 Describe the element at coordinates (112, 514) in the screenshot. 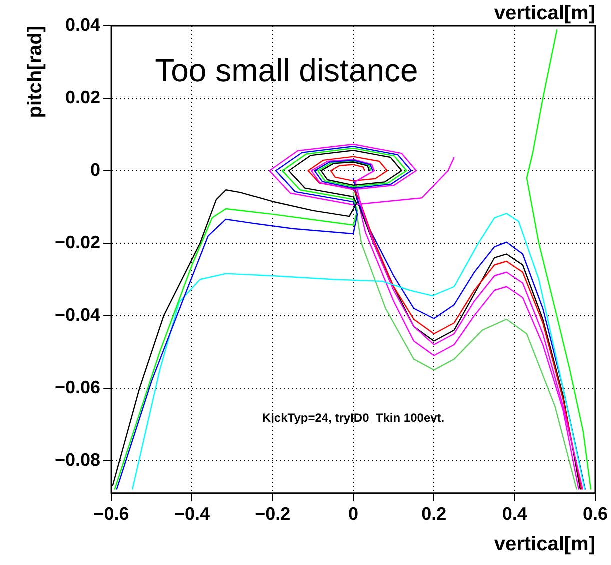

I see `x-tick-label: −0.6` at that location.